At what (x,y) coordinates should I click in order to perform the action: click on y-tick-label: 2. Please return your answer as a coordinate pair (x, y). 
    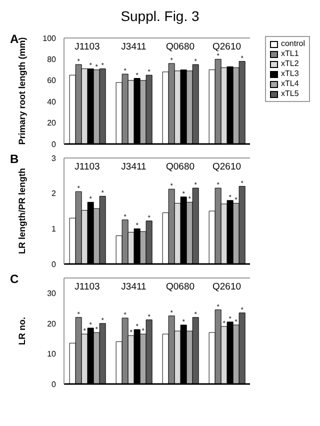
    Looking at the image, I should click on (54, 193).